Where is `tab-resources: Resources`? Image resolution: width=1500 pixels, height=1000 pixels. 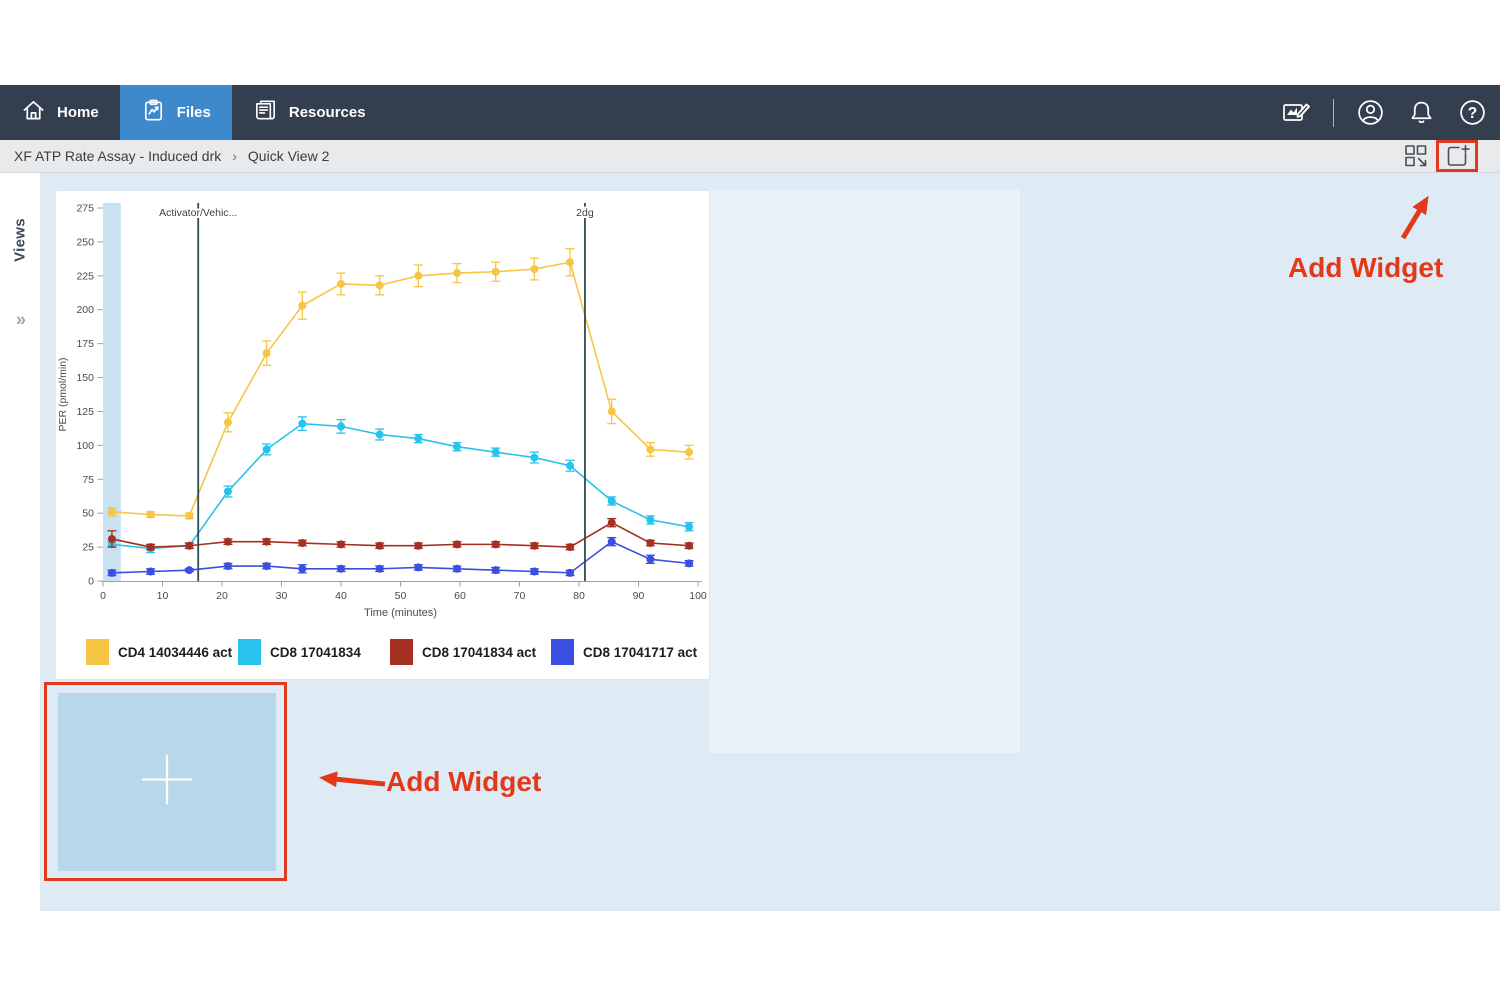
tab-resources: Resources is located at coordinates (309, 112).